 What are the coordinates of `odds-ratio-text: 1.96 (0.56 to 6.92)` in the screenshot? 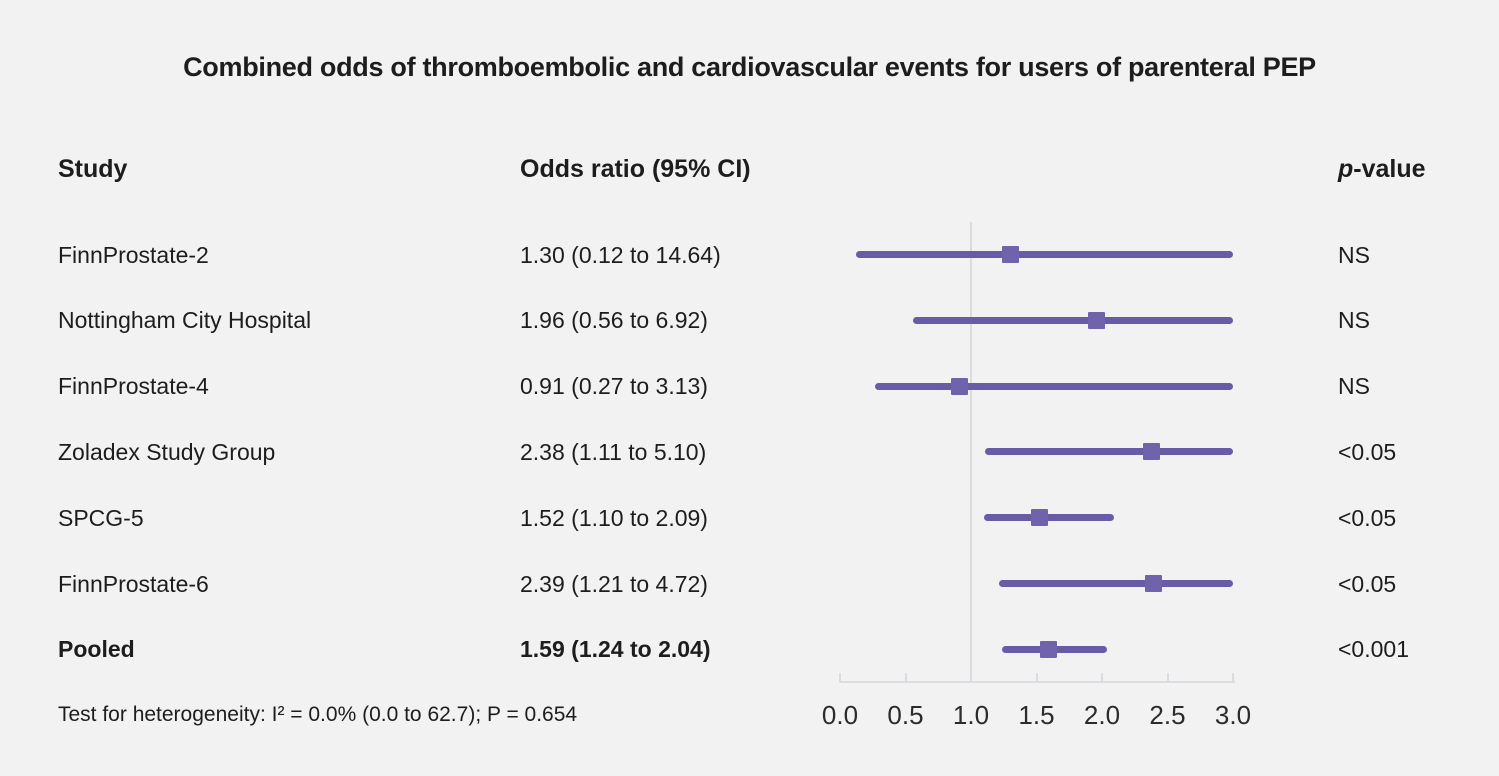 It's located at (614, 320).